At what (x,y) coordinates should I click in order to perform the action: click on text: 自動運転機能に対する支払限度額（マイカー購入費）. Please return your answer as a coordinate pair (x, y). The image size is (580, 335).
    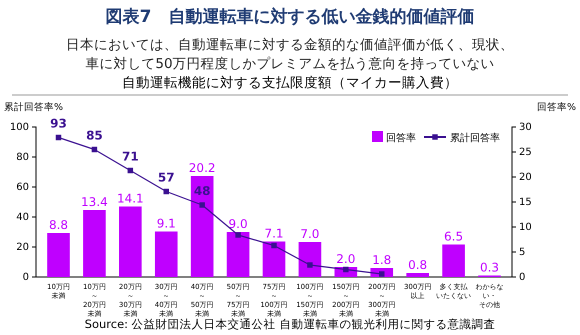
    Looking at the image, I should click on (290, 83).